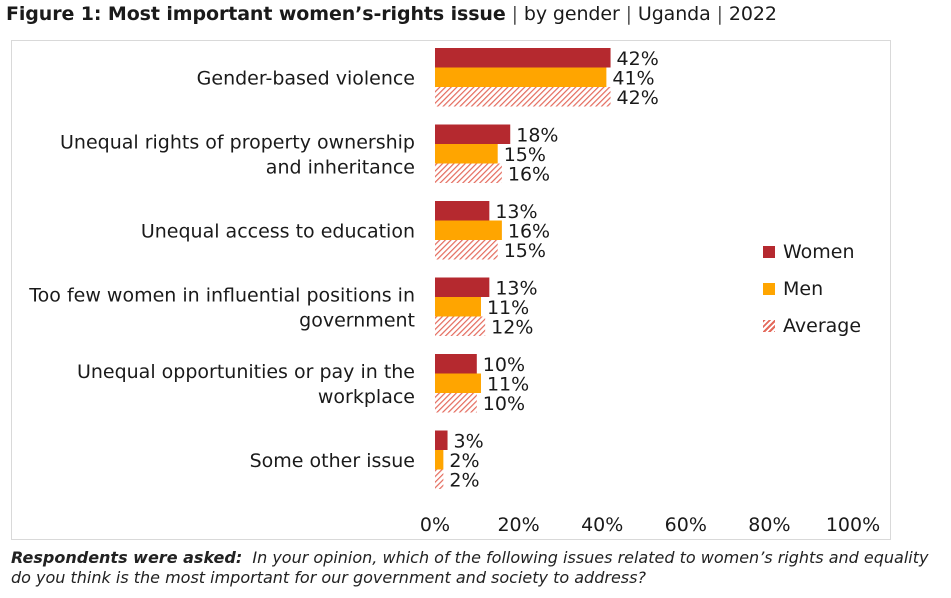 The image size is (951, 598). I want to click on category-label: Unequal access to education, so click(278, 231).